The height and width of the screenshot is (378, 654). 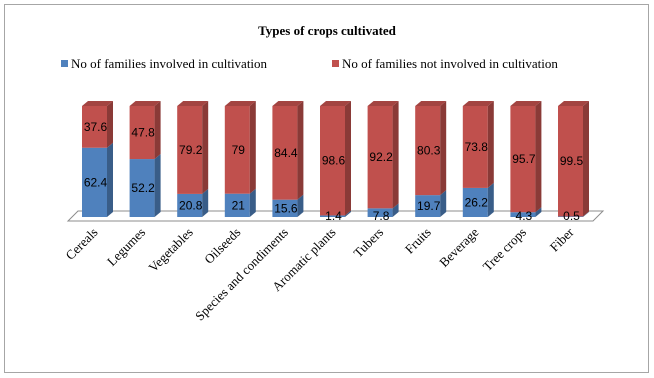 I want to click on bar-involved-5-front, so click(x=332, y=216).